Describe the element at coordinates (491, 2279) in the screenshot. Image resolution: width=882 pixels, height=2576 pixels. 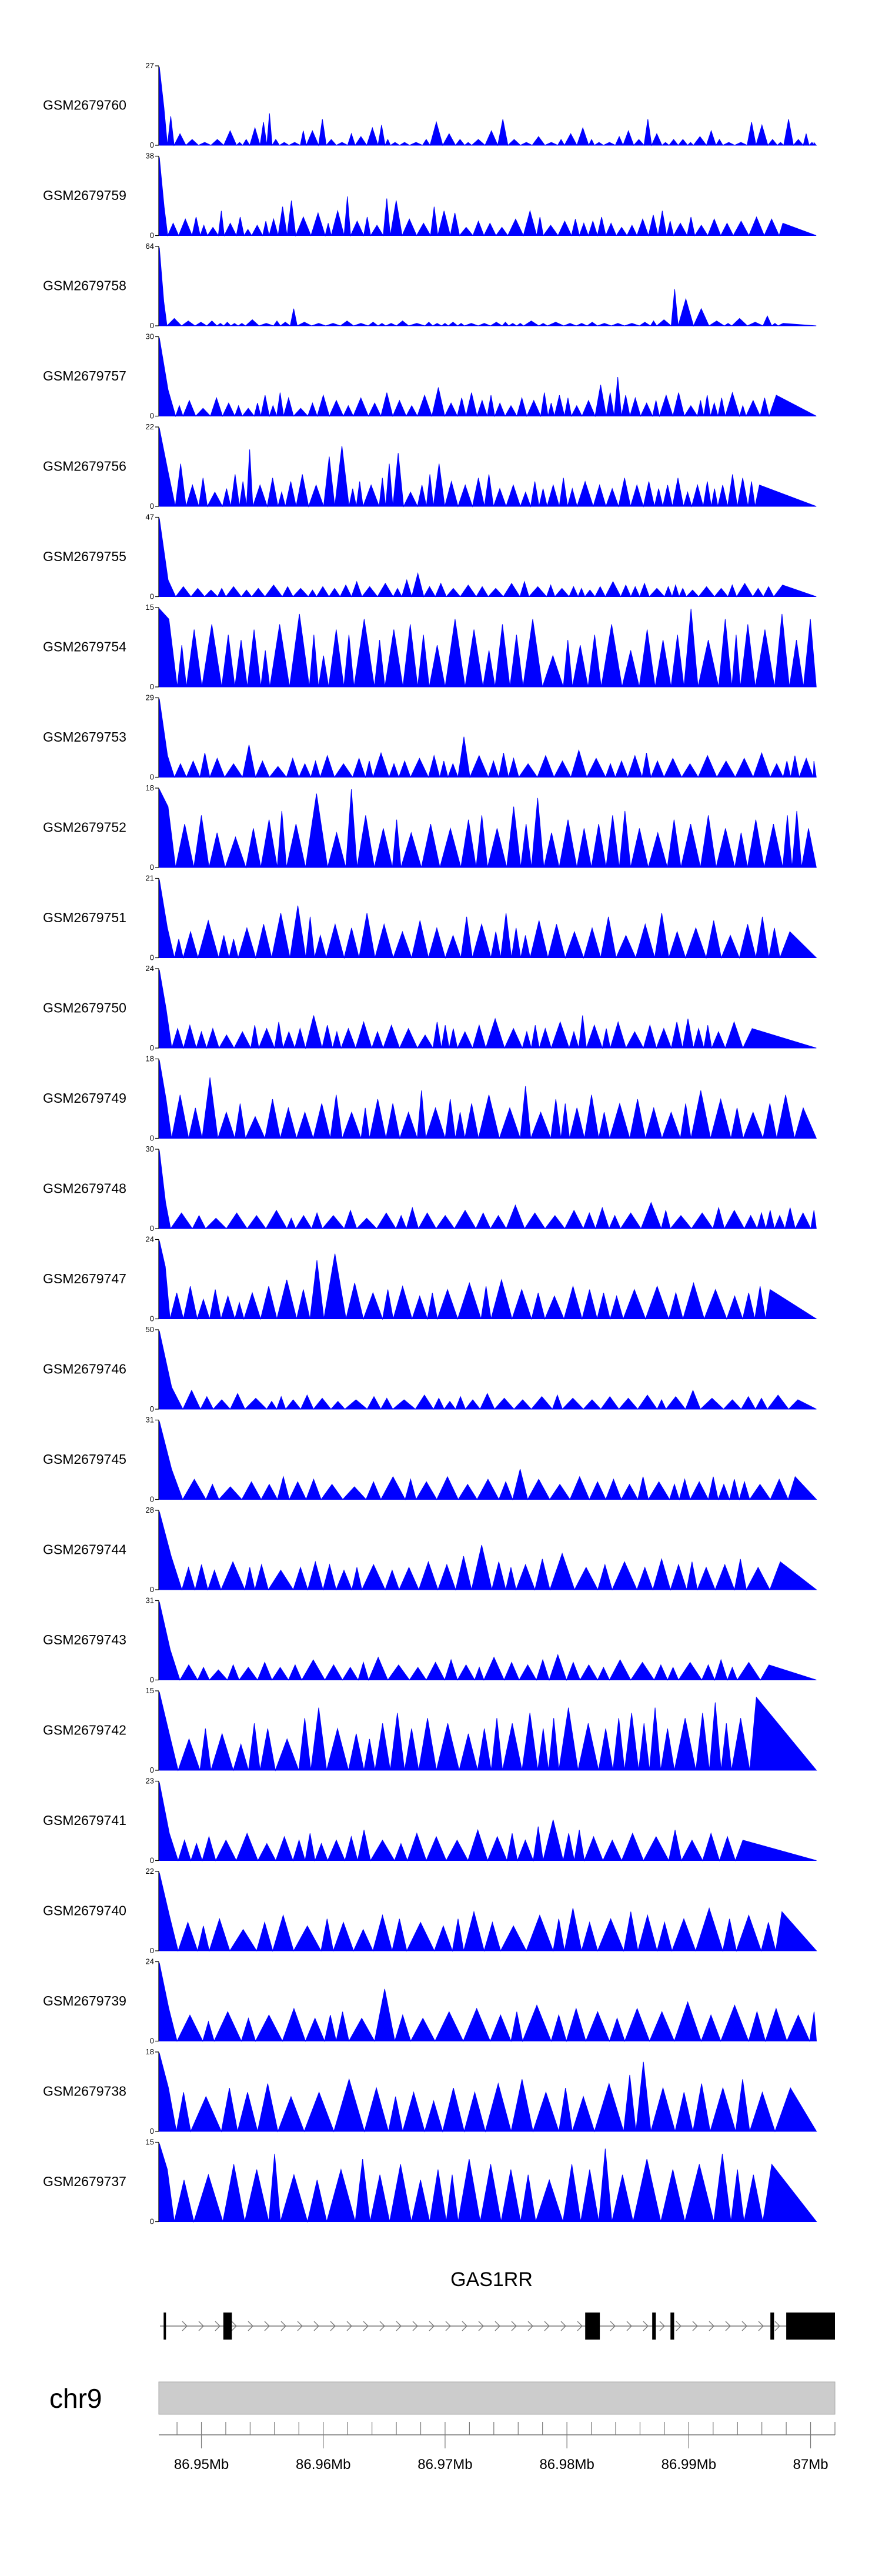
I see `gene-label: GAS1RR` at that location.